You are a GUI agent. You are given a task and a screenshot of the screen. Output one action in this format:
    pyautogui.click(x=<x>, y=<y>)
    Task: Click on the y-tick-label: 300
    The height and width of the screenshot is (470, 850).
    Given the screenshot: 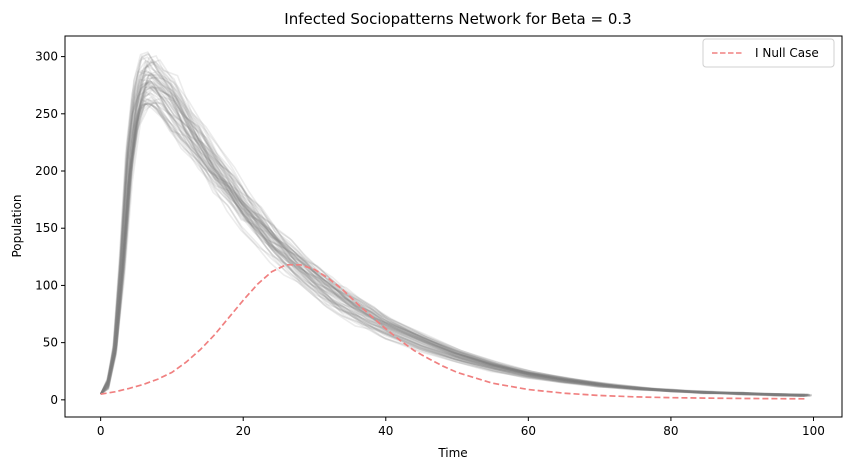 What is the action you would take?
    pyautogui.click(x=46, y=57)
    